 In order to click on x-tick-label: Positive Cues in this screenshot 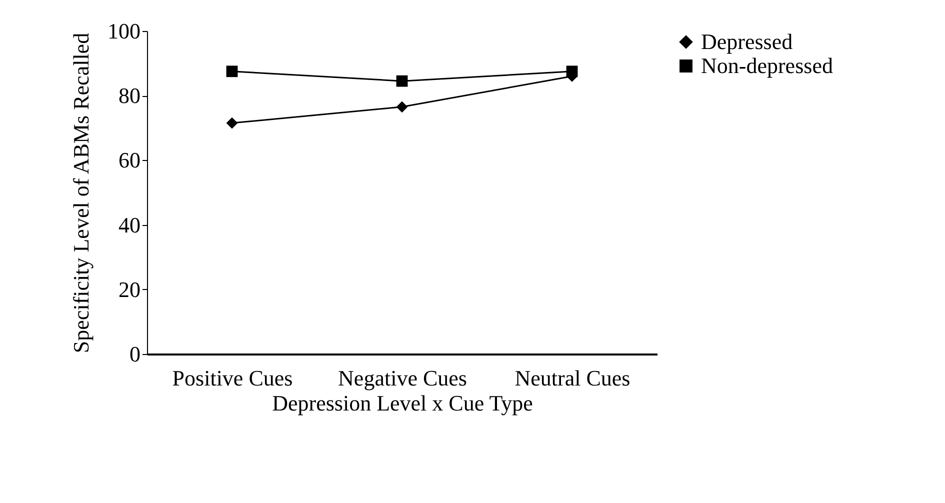, I will do `click(232, 378)`.